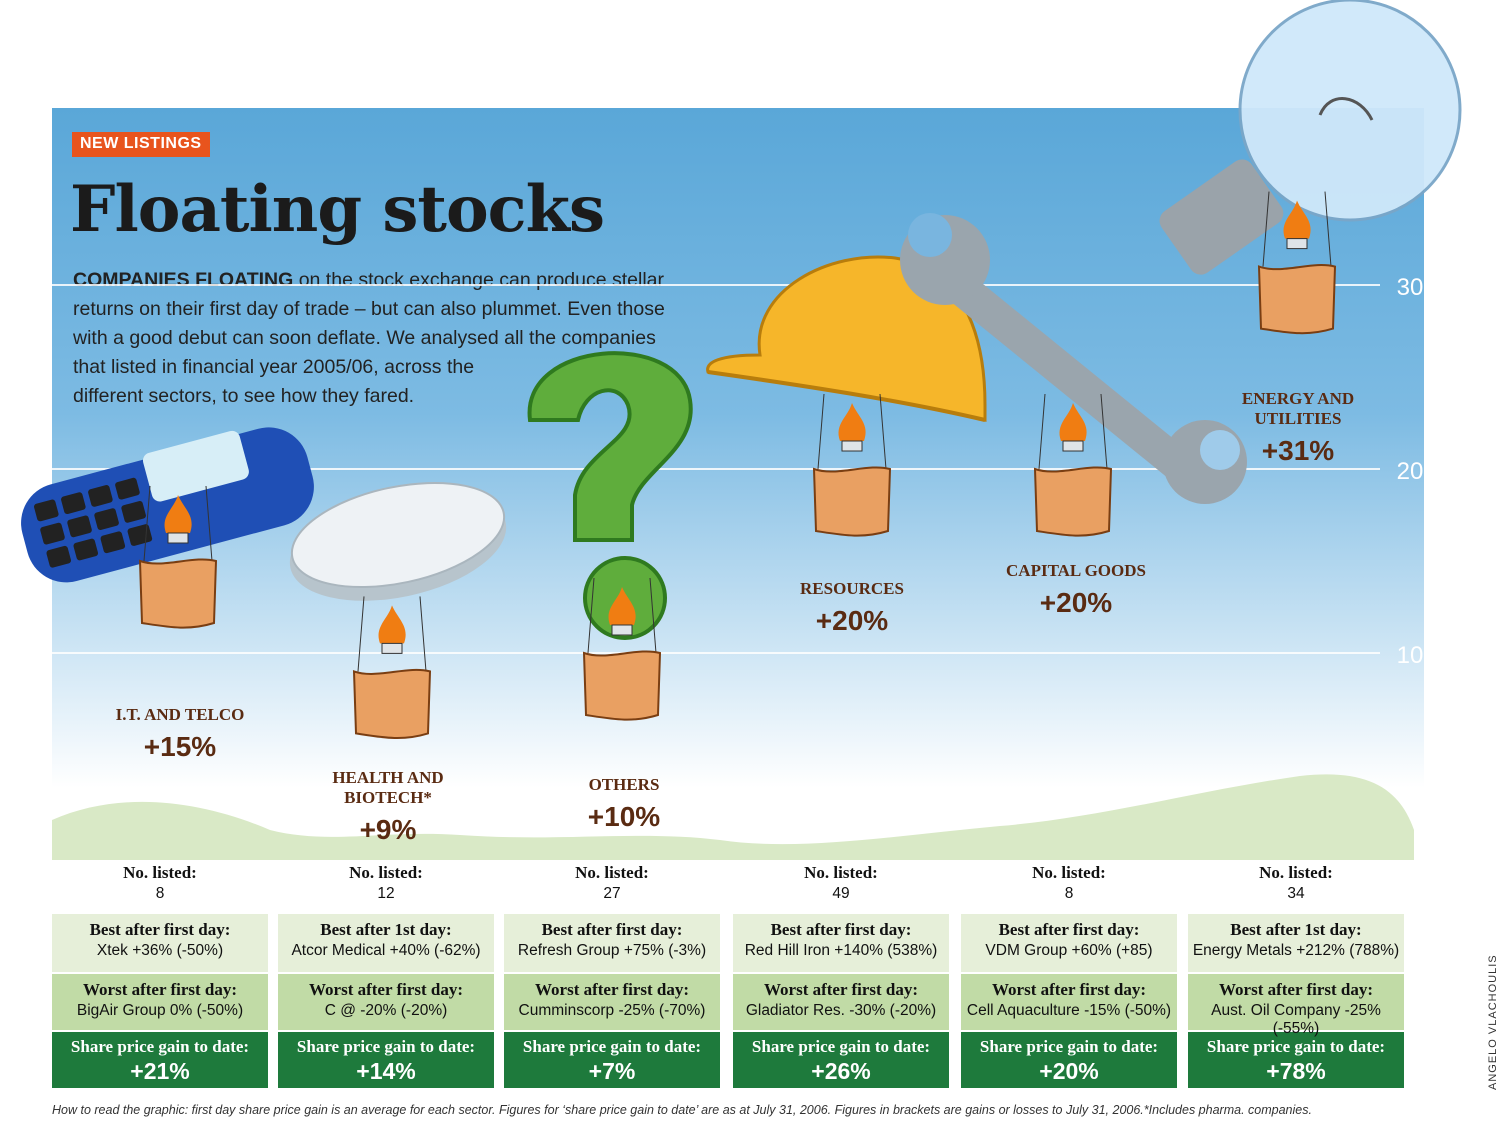  I want to click on illustrator-credit: ANGELO VLACHOULIS, so click(1493, 1022).